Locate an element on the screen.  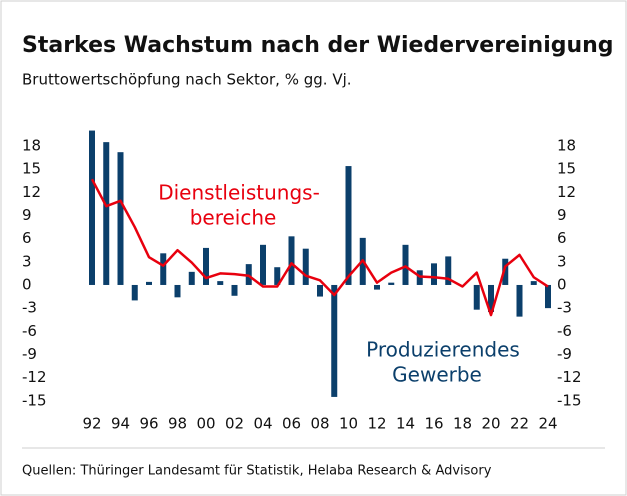
x-tick-label: 22 is located at coordinates (519, 424).